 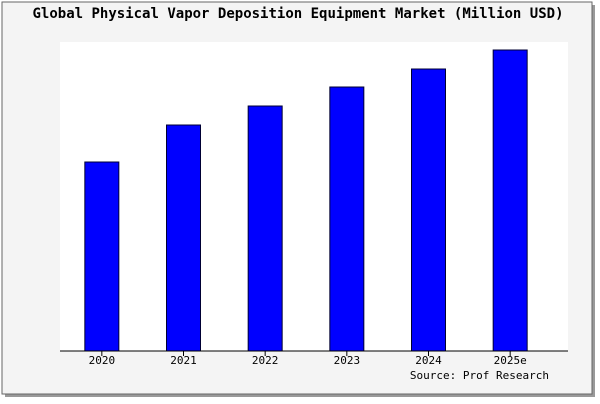 What do you see at coordinates (102, 360) in the screenshot?
I see `x-tick-label: 2020` at bounding box center [102, 360].